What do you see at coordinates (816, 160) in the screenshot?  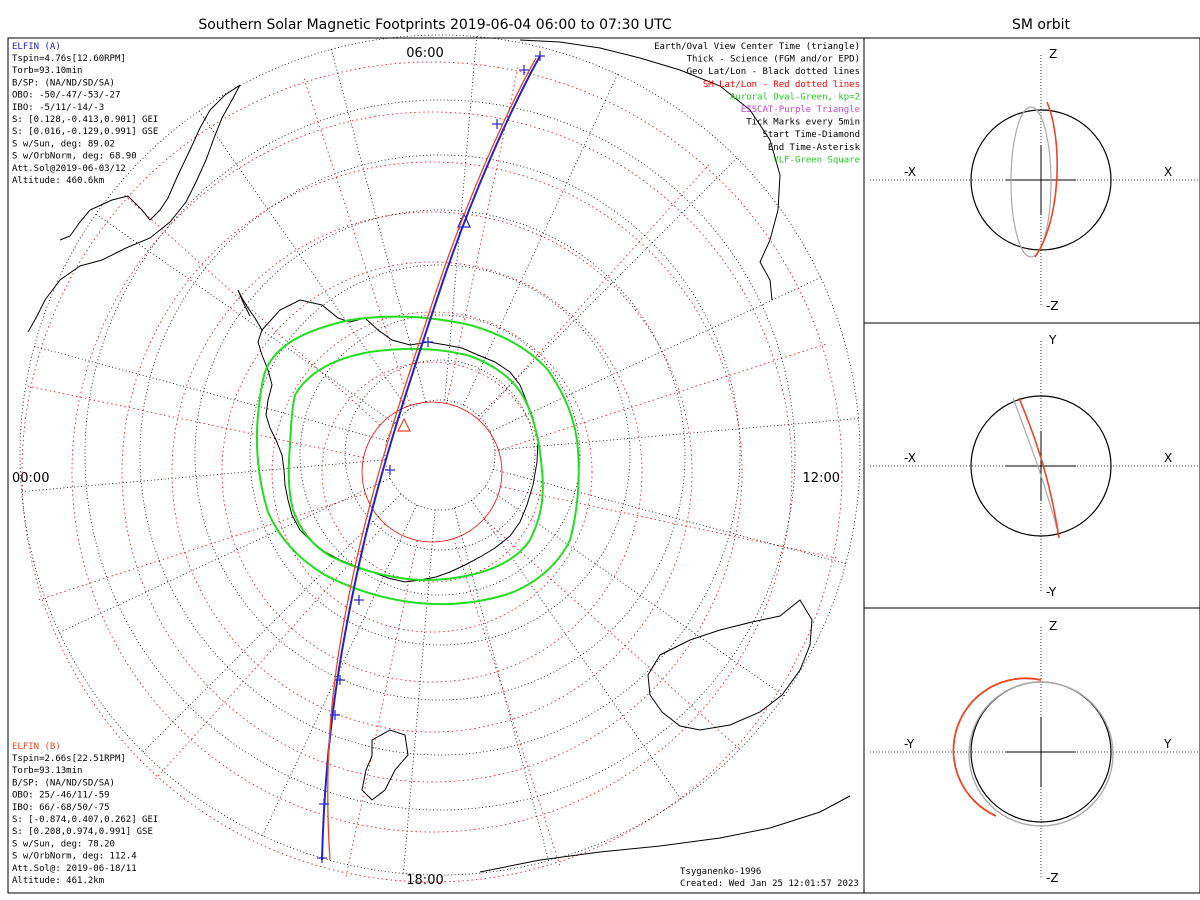 I see `legend-entry: VLF-Green Square` at bounding box center [816, 160].